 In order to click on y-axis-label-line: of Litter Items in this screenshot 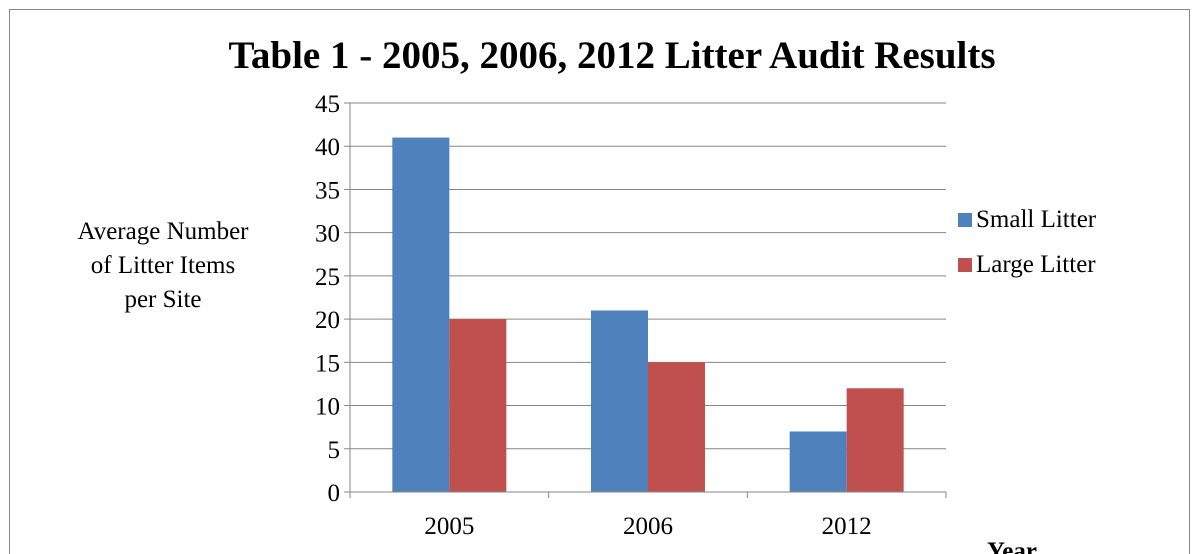, I will do `click(163, 265)`.